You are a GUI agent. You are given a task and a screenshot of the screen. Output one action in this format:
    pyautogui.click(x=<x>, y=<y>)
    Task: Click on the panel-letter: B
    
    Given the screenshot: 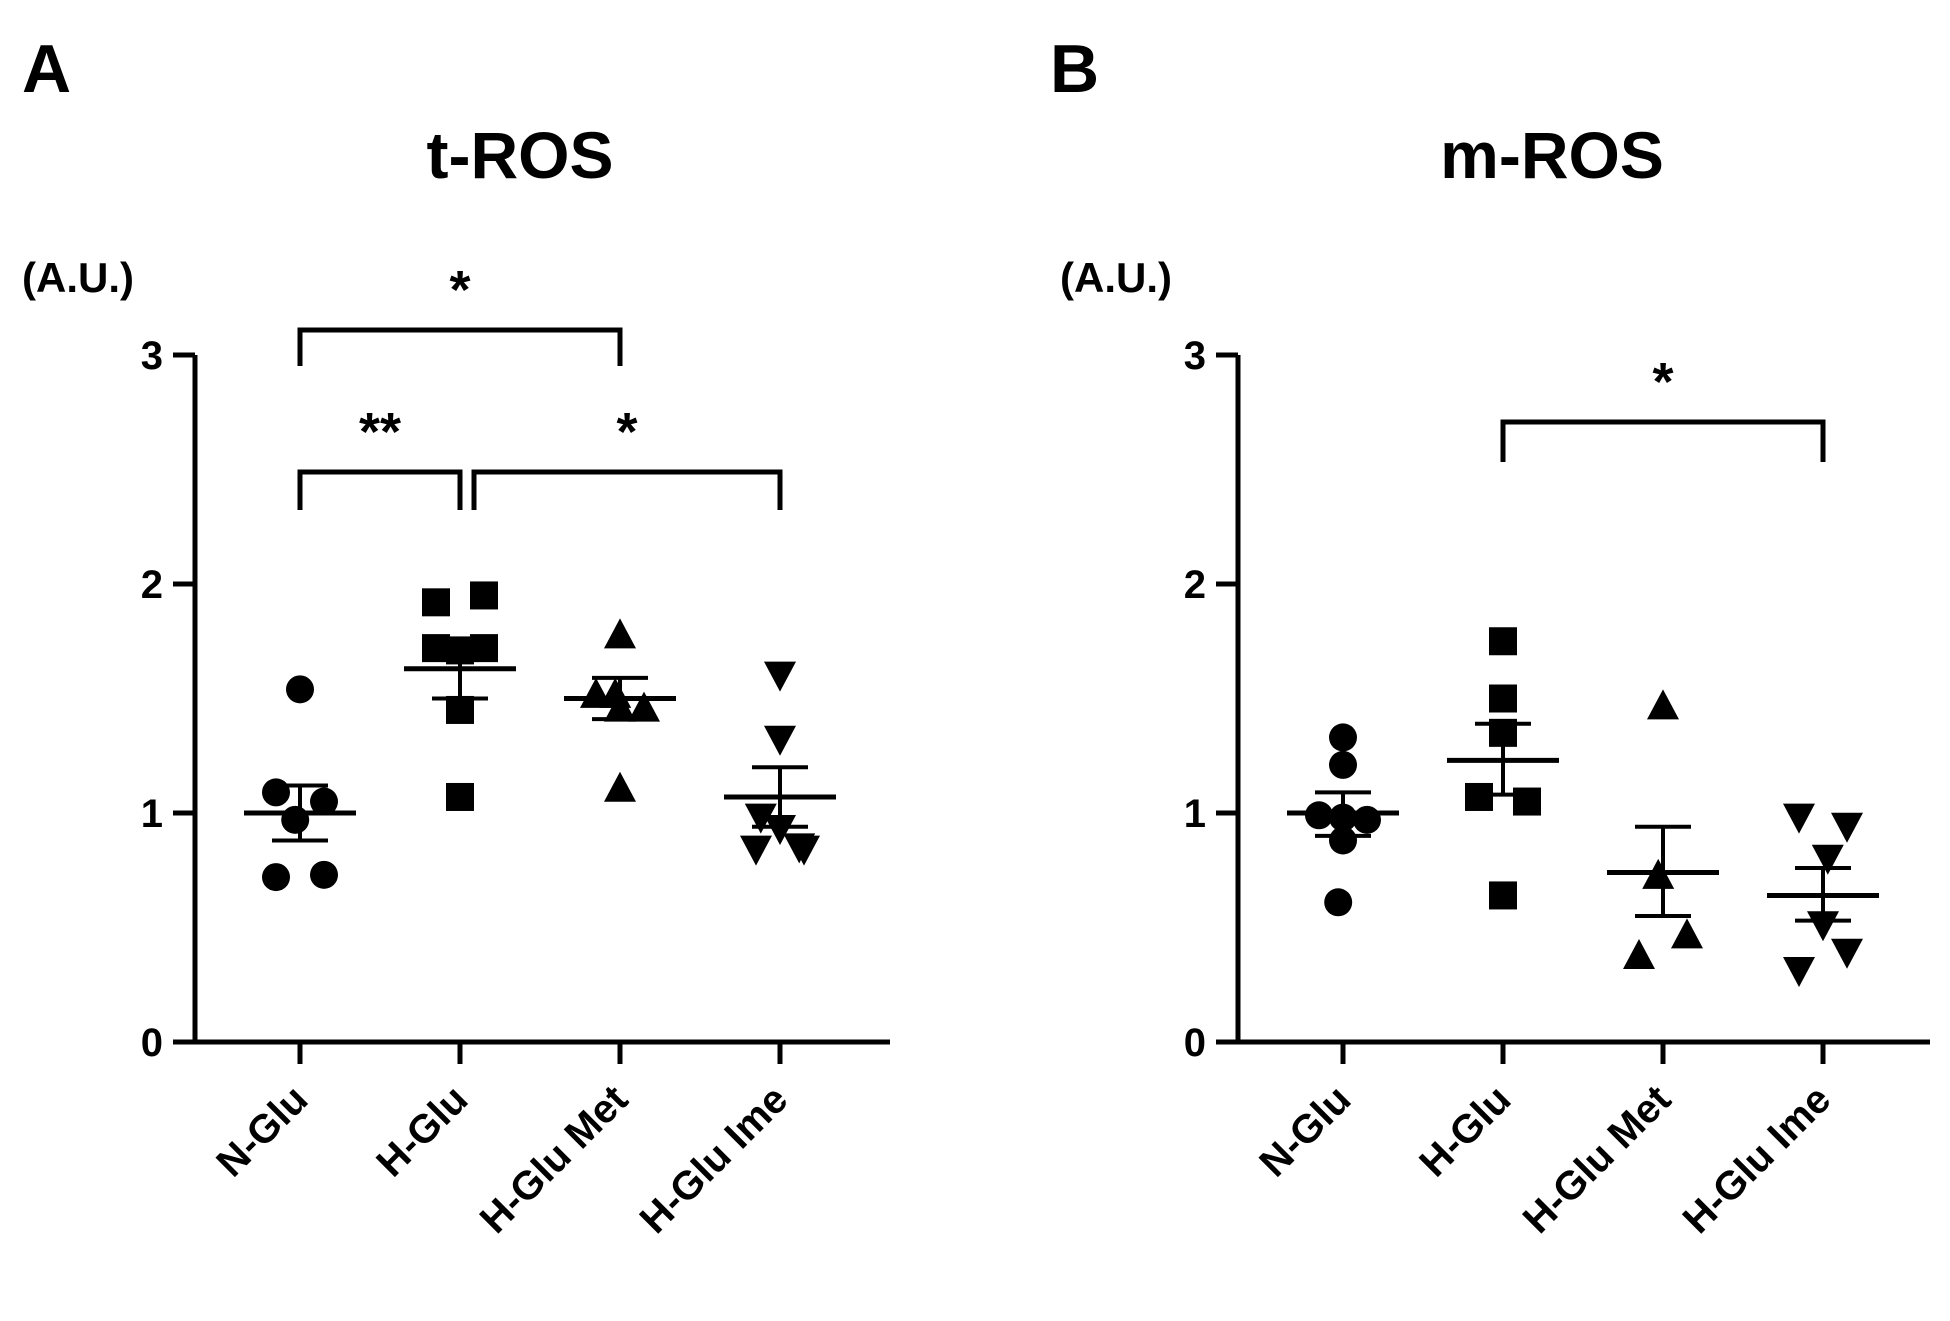 What is the action you would take?
    pyautogui.click(x=1074, y=69)
    